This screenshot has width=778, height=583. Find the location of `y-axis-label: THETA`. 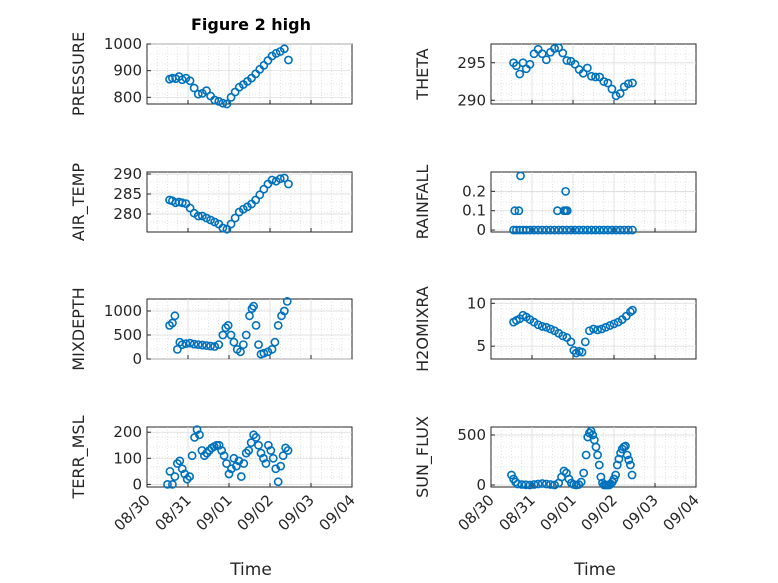

y-axis-label: THETA is located at coordinates (422, 74).